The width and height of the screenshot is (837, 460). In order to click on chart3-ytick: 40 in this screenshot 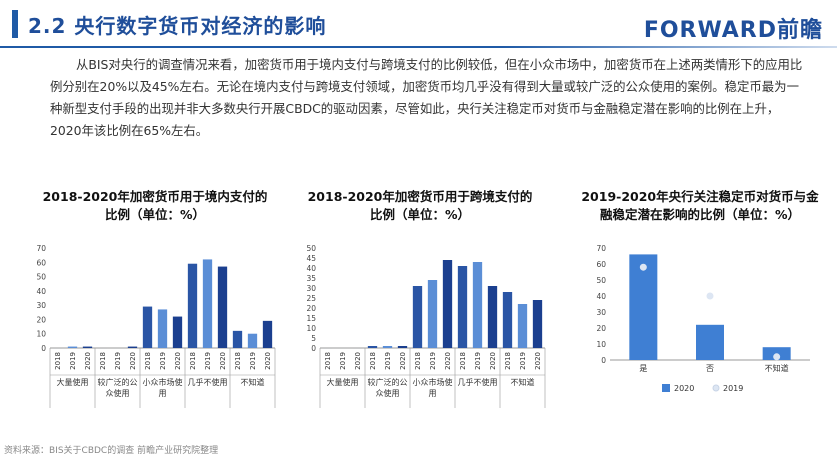, I will do `click(601, 296)`.